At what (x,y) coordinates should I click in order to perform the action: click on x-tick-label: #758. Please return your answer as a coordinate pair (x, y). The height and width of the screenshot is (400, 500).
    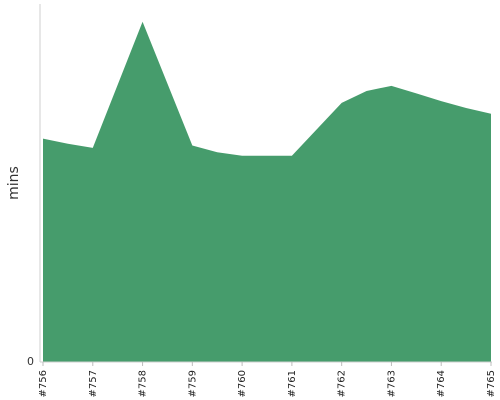
    Looking at the image, I should click on (143, 383).